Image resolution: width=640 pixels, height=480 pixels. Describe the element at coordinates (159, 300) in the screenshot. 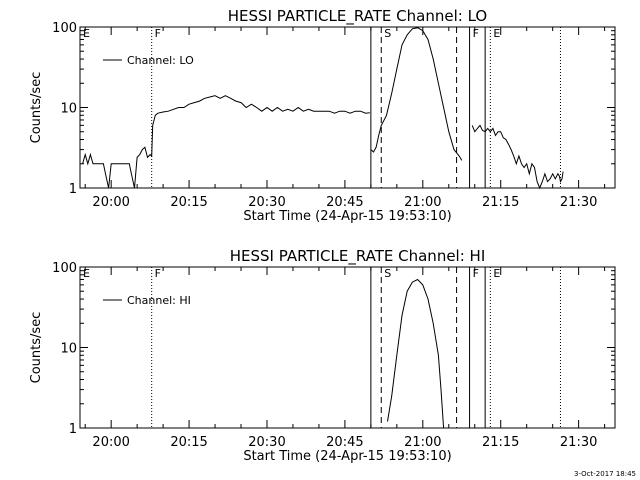

I see `legend-label: Channel: HI` at that location.